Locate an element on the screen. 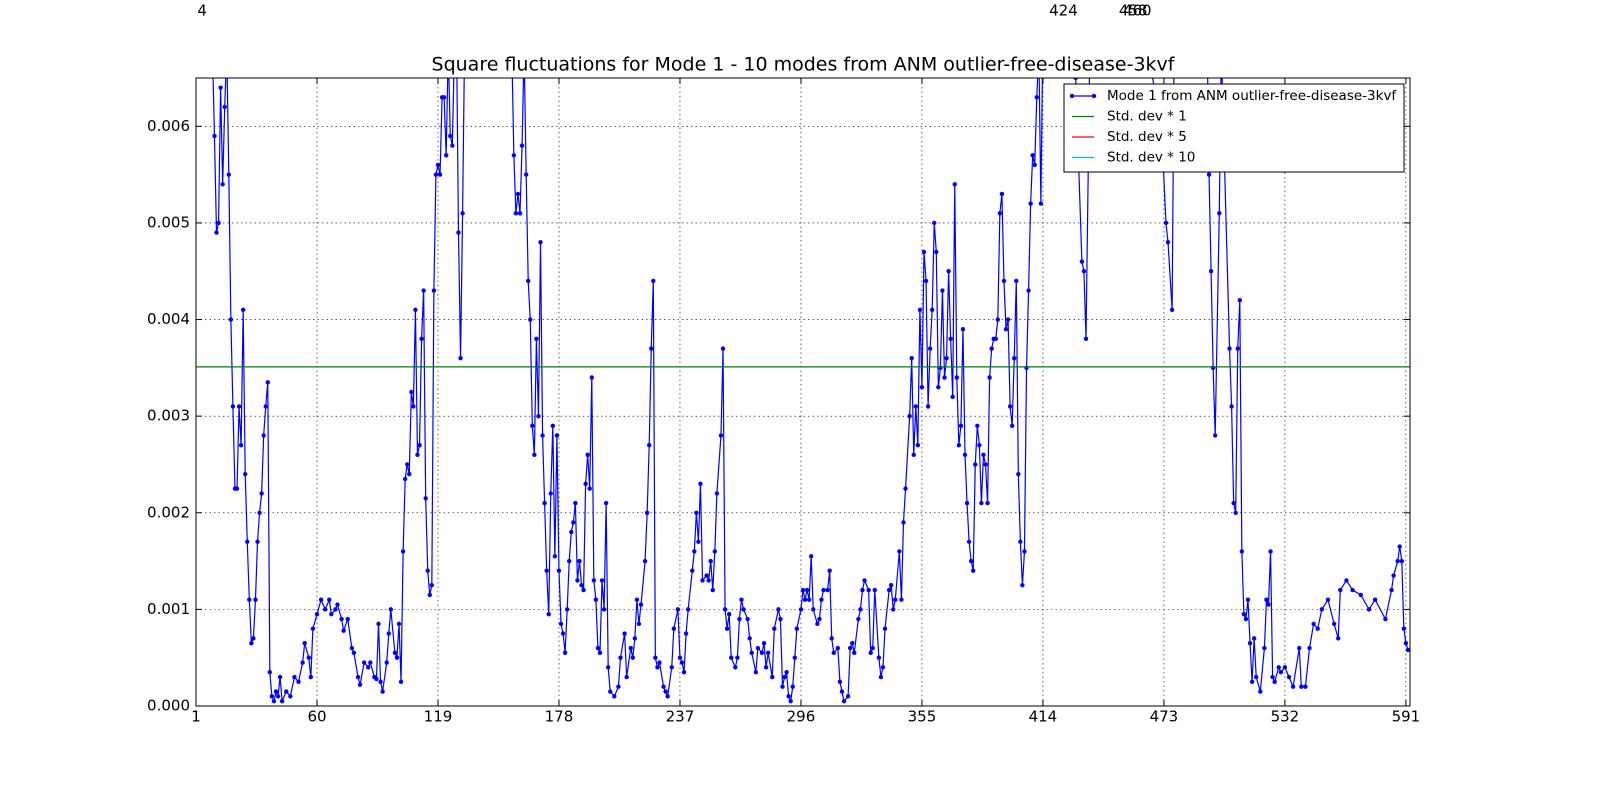 The width and height of the screenshot is (1600, 800). x-tick-label: 591 is located at coordinates (1406, 717).